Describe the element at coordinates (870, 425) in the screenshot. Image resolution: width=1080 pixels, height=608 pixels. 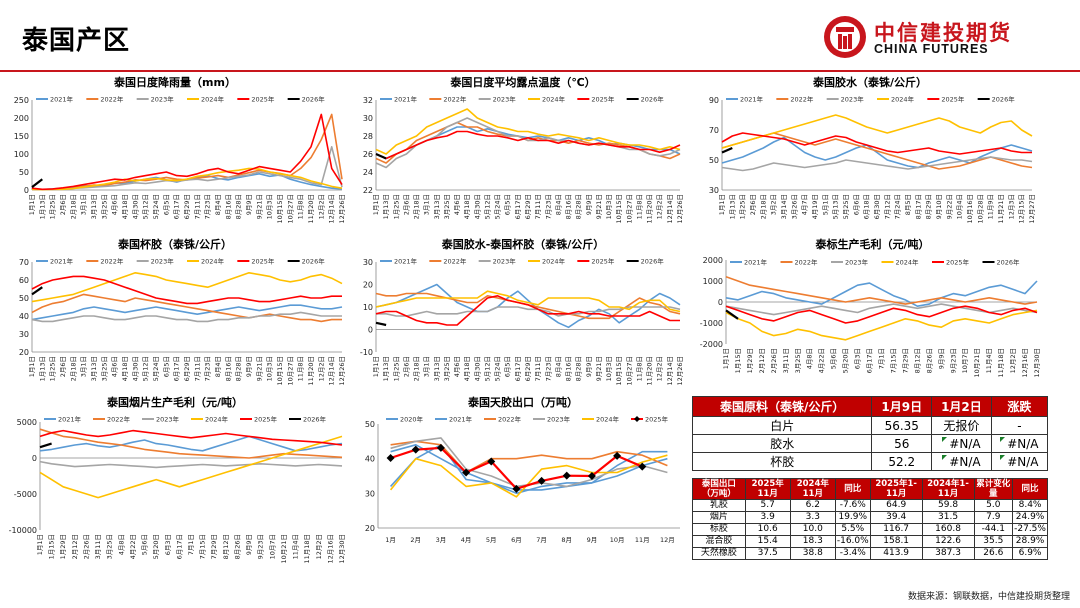
I see `table-row: 白片 56.35 无报价 -` at that location.